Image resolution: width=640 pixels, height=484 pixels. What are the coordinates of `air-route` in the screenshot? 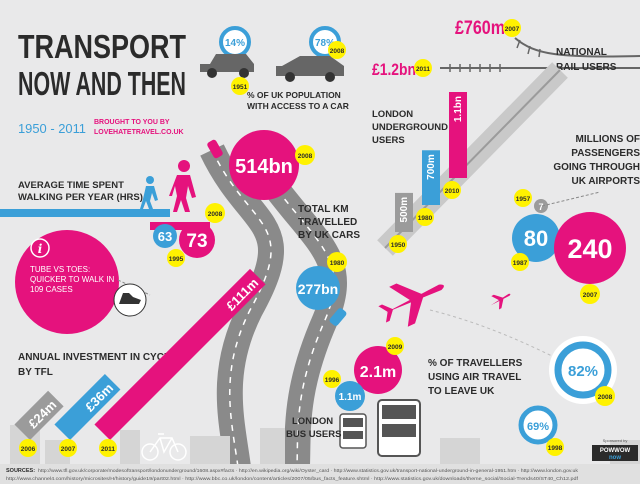 It's located at (495, 335).